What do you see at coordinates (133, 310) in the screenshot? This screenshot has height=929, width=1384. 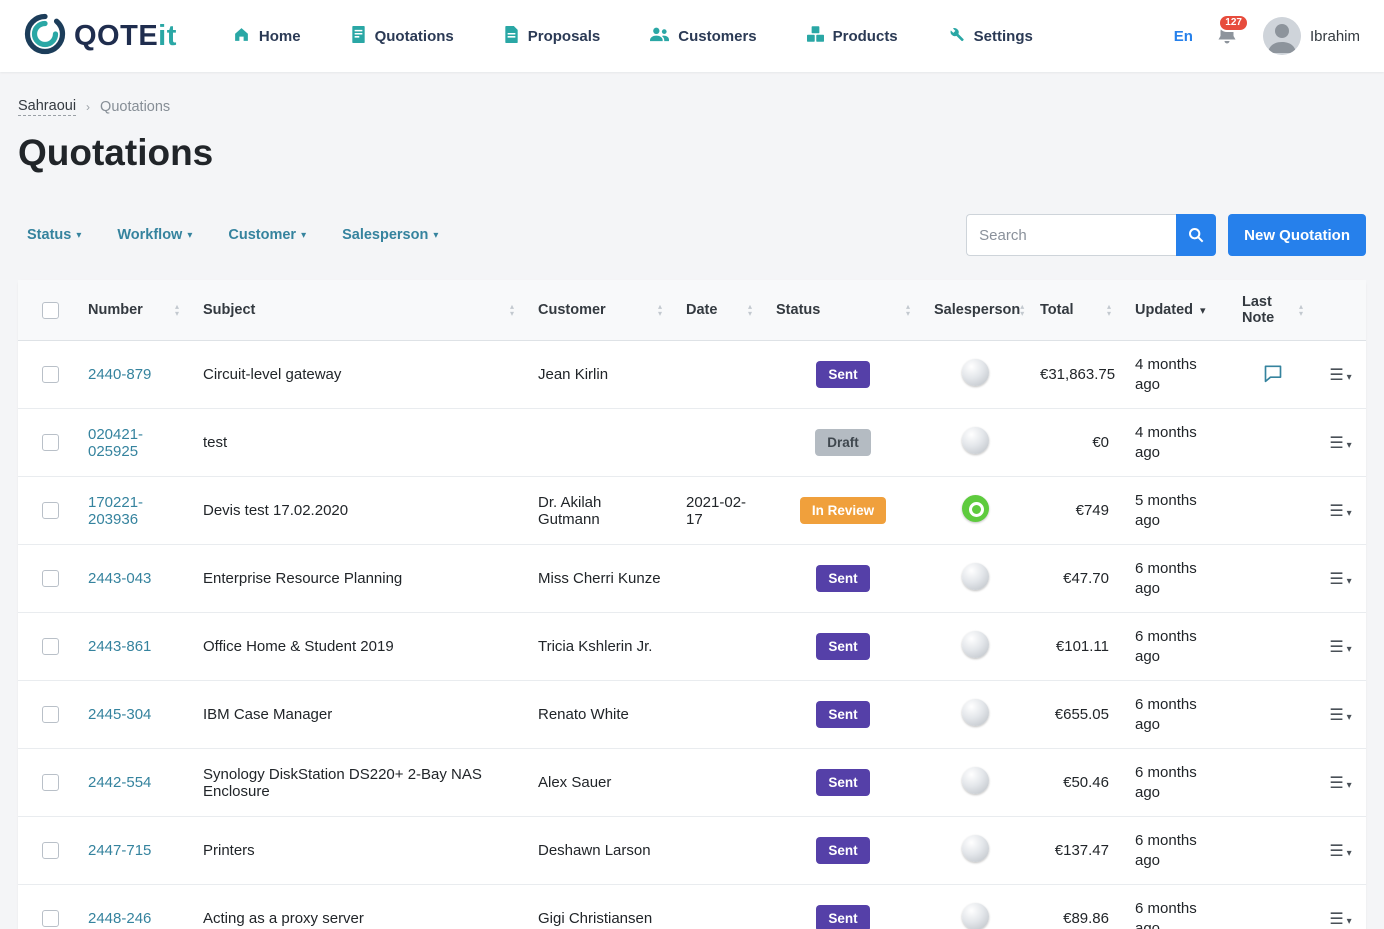 I see `column-header-number: Number ▴ ▾` at bounding box center [133, 310].